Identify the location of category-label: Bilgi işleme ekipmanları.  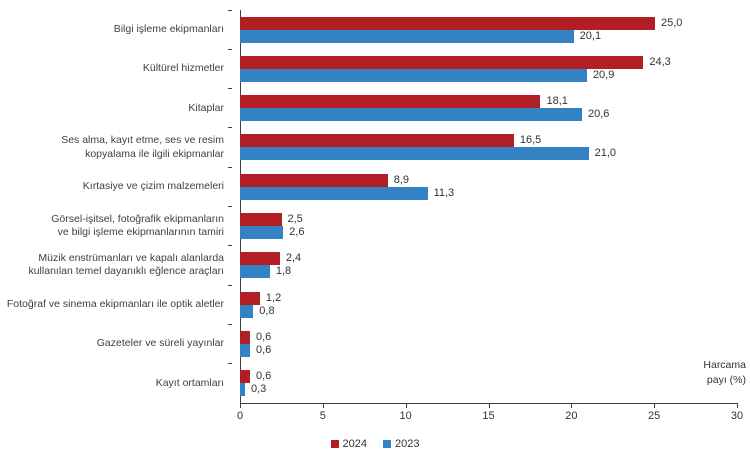
(168, 29).